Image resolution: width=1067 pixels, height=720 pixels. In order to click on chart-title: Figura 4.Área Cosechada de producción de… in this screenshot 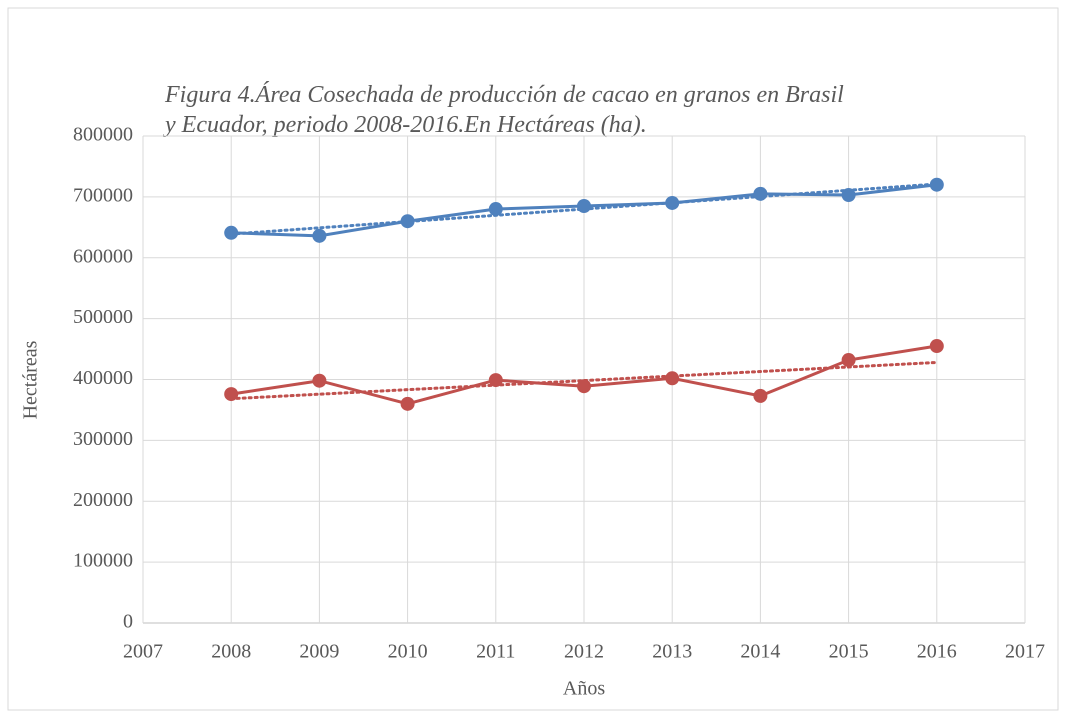, I will do `click(503, 110)`.